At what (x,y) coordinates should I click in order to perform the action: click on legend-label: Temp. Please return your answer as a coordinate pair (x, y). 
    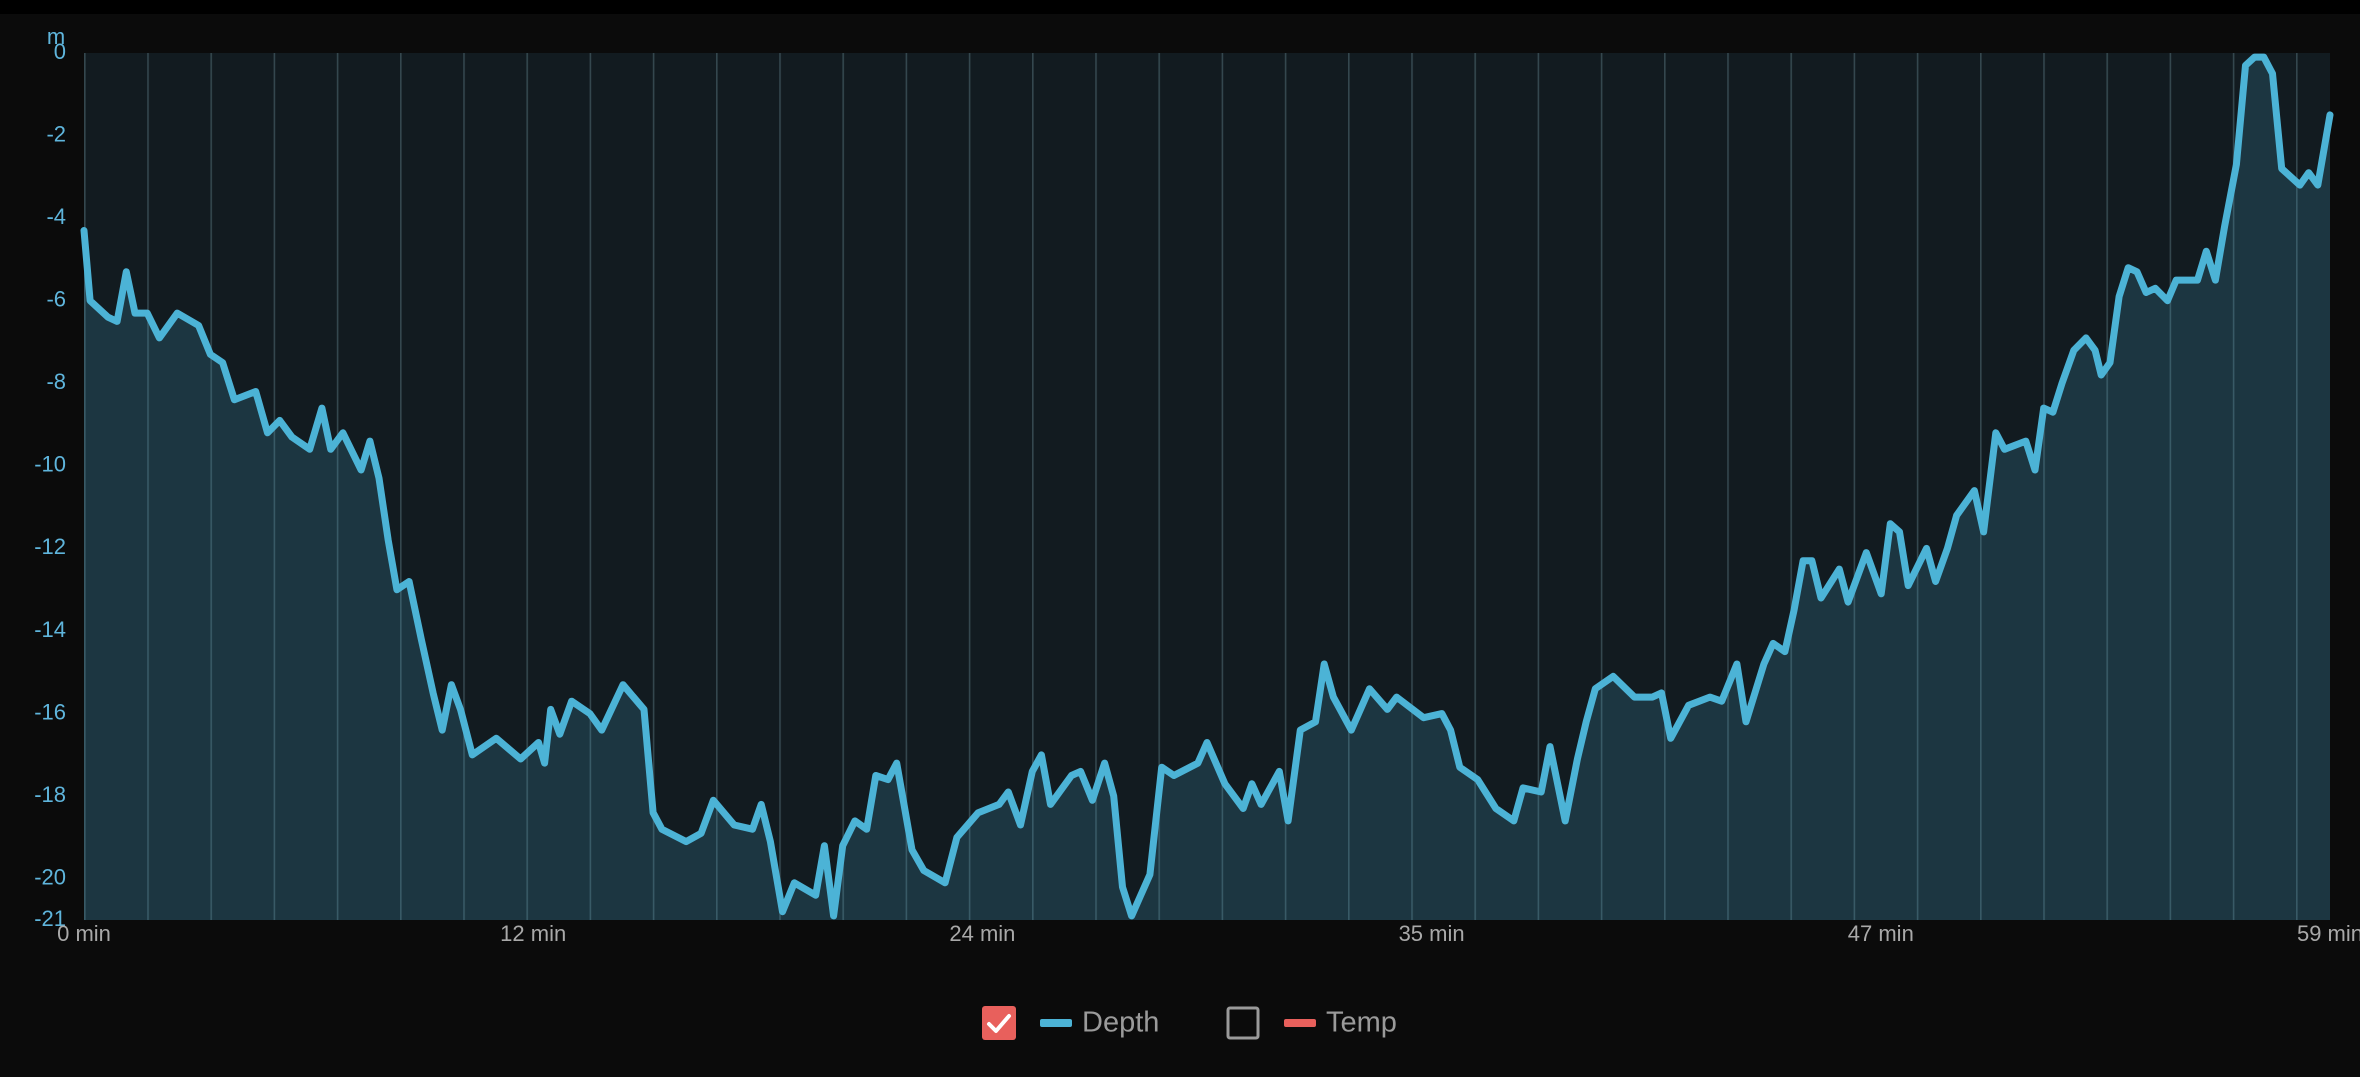
    Looking at the image, I should click on (1361, 1023).